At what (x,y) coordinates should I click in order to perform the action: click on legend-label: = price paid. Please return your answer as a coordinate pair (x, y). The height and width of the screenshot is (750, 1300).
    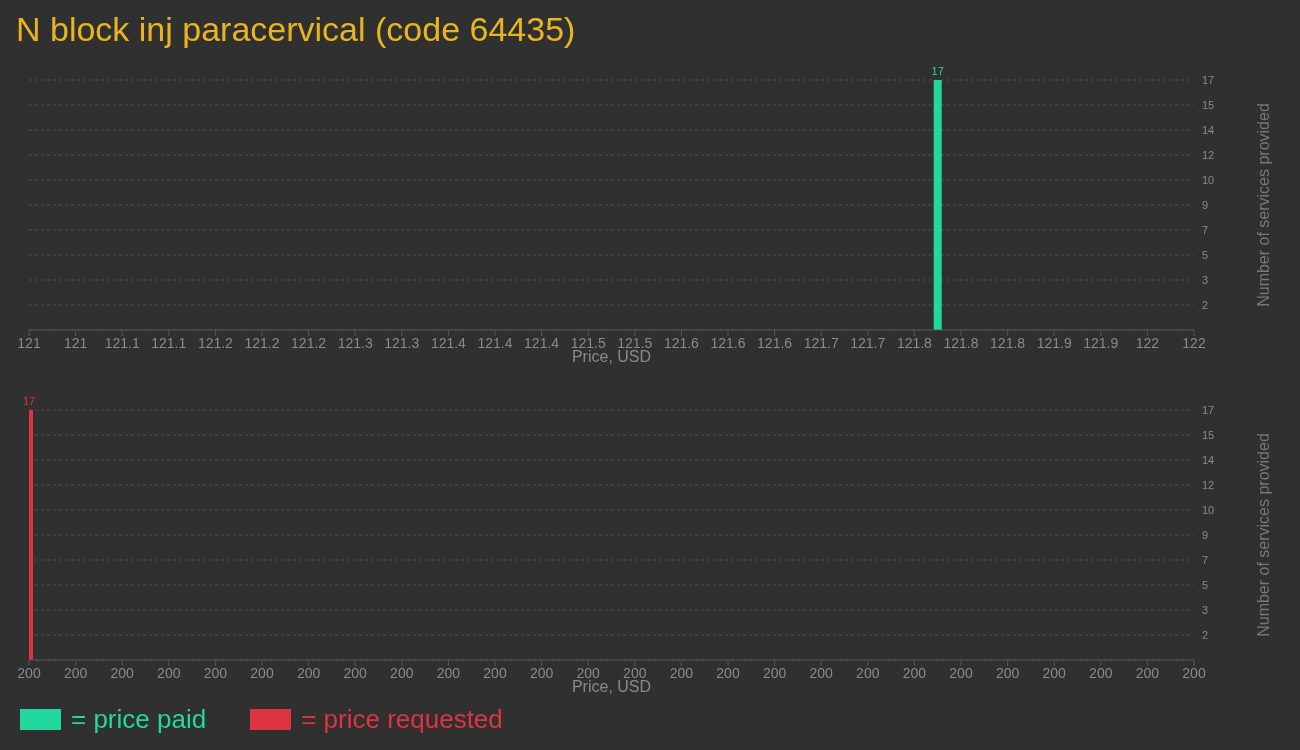
    Looking at the image, I should click on (139, 719).